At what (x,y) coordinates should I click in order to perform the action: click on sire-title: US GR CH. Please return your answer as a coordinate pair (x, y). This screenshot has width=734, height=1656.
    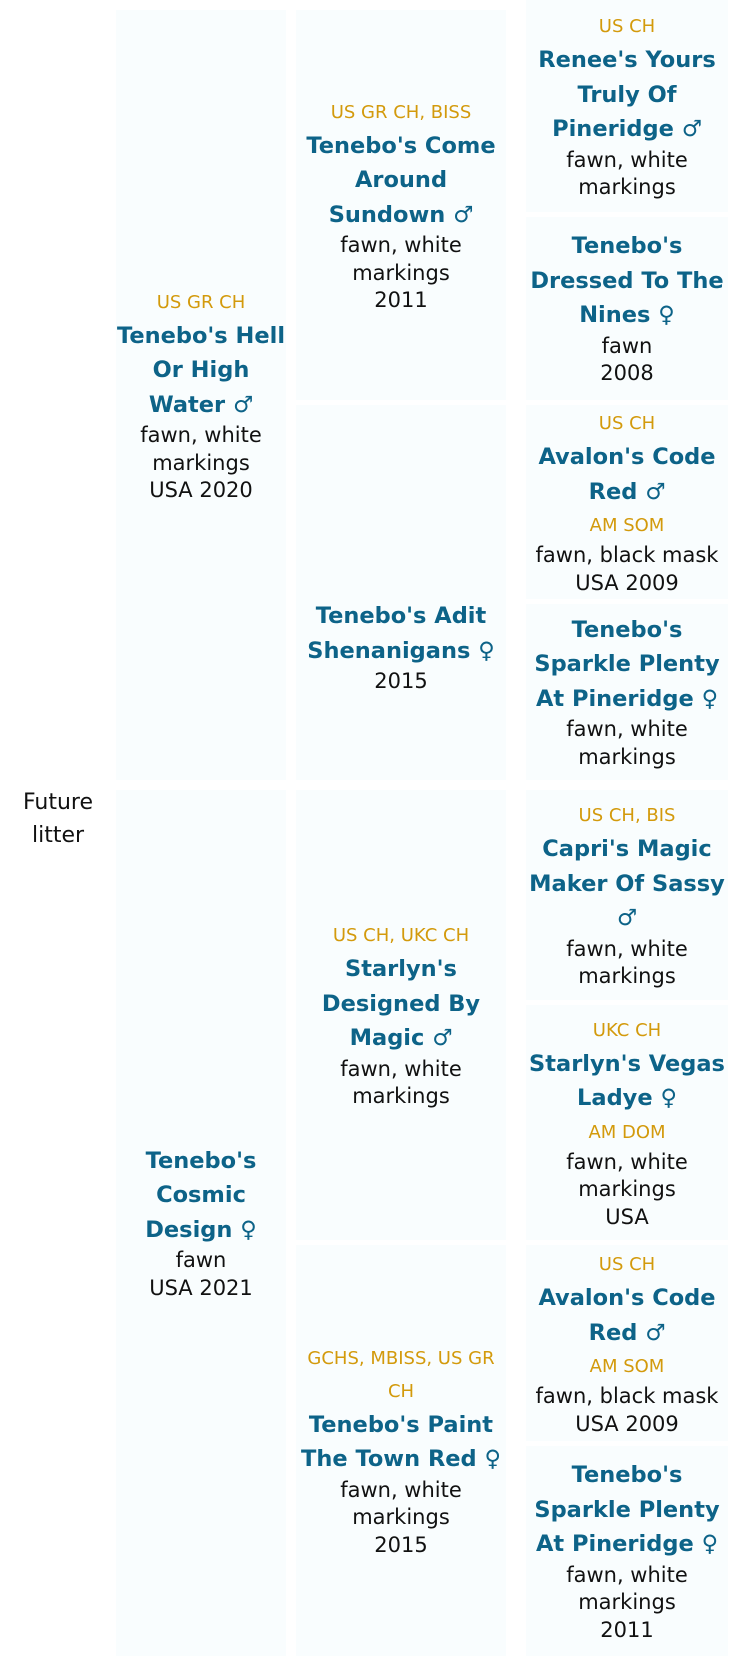
    Looking at the image, I should click on (201, 302).